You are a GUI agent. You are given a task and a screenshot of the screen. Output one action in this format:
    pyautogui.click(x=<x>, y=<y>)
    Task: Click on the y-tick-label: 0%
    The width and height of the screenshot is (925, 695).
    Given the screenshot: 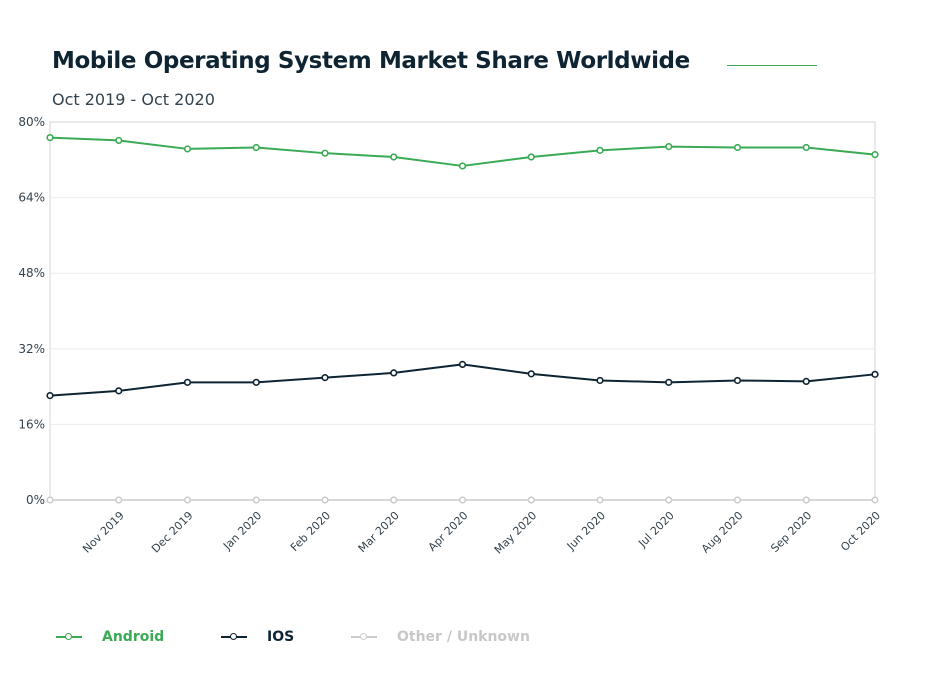 What is the action you would take?
    pyautogui.click(x=35, y=500)
    